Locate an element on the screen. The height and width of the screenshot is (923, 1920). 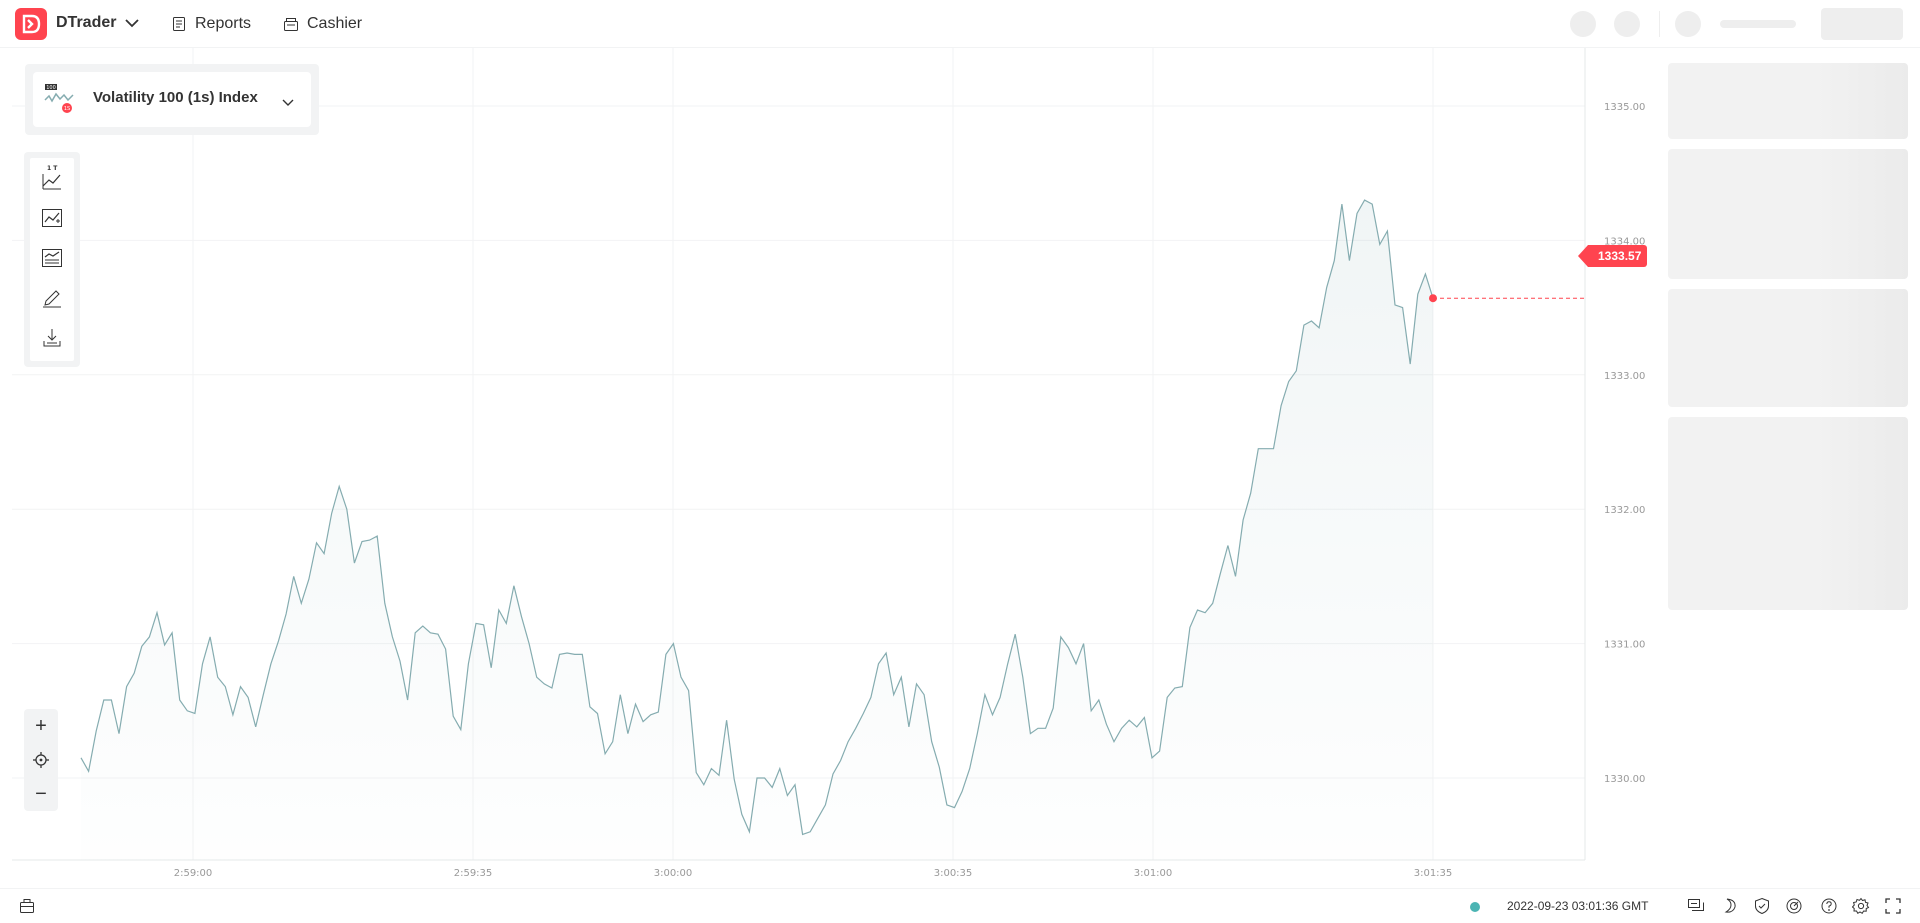
header-divider is located at coordinates (1659, 24).